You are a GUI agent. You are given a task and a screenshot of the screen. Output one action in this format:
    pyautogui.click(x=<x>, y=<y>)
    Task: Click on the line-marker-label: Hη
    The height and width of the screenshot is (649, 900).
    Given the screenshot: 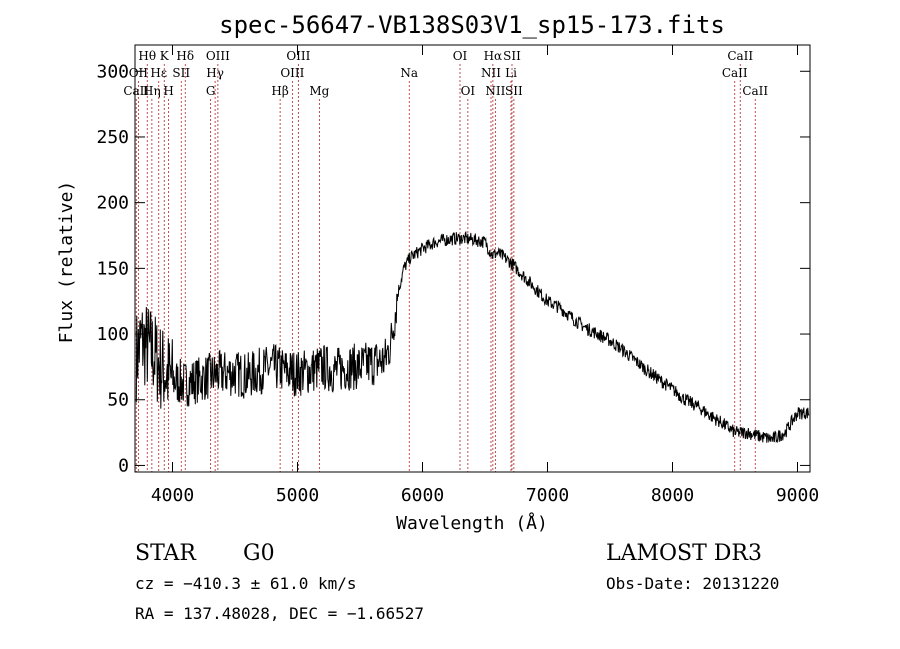 What is the action you would take?
    pyautogui.click(x=152, y=91)
    